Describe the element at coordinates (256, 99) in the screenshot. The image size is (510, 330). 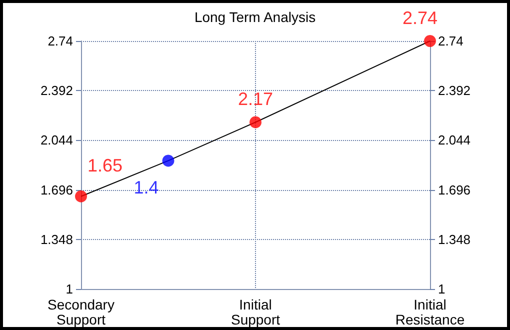
I see `data-label: 2.17` at that location.